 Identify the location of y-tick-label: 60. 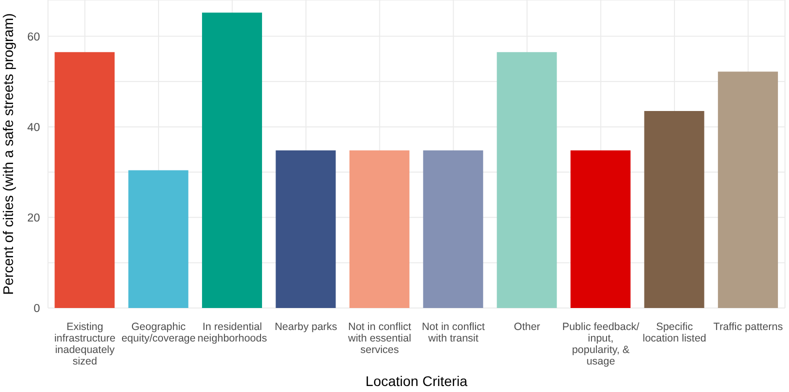
(33, 37).